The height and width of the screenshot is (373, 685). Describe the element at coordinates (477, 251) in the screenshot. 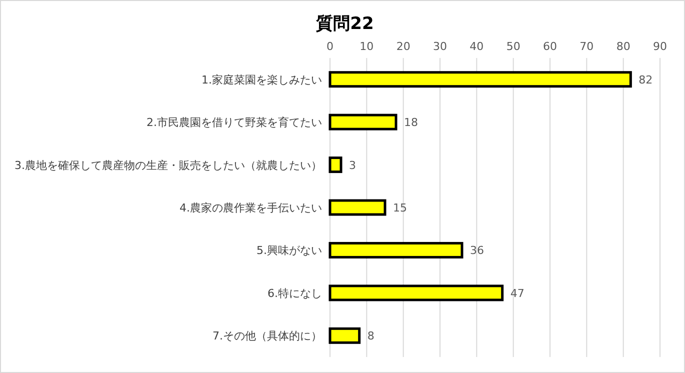

I see `data-label: 36` at that location.